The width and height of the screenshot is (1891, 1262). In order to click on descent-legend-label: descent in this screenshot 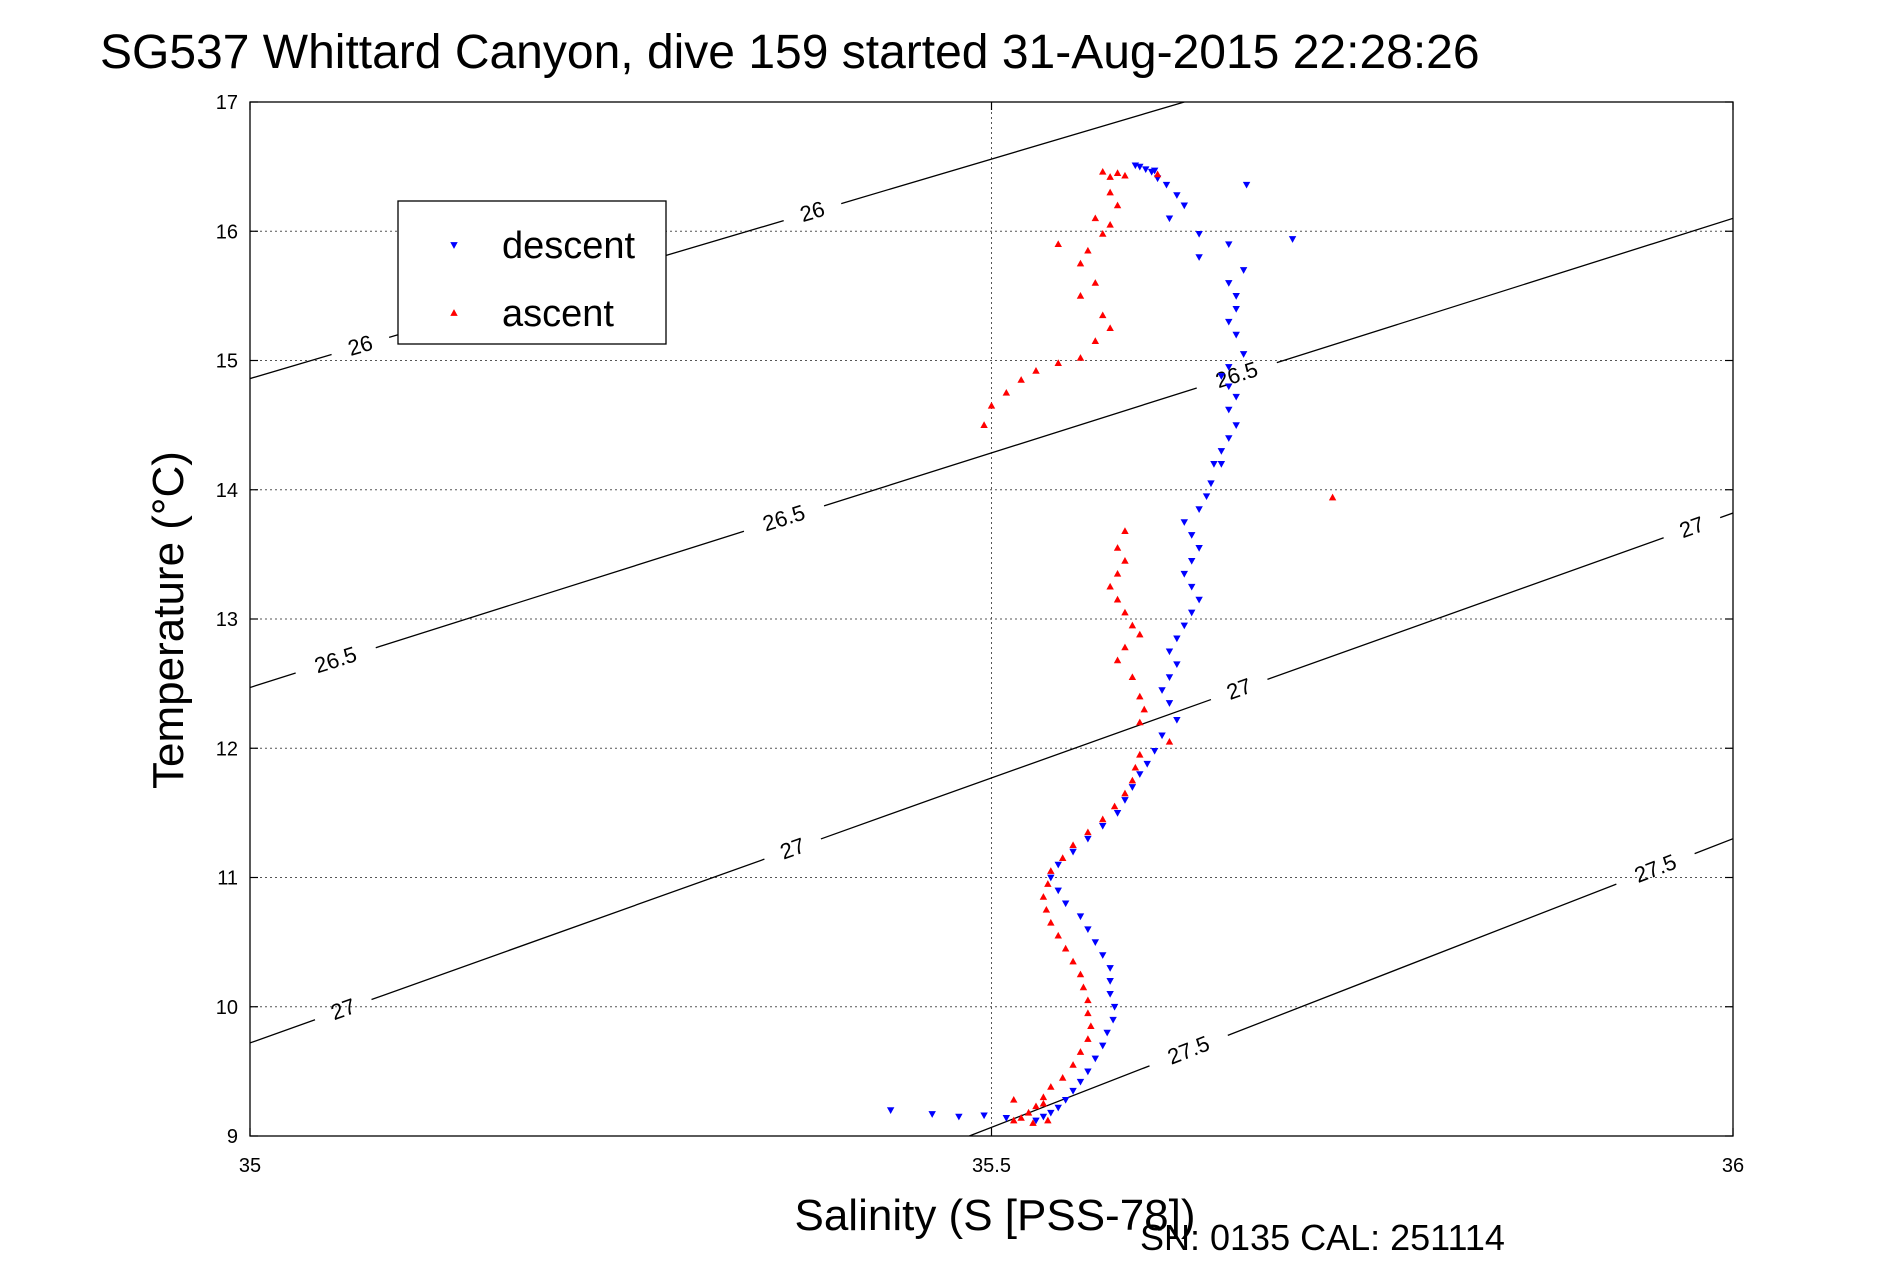, I will do `click(569, 246)`.